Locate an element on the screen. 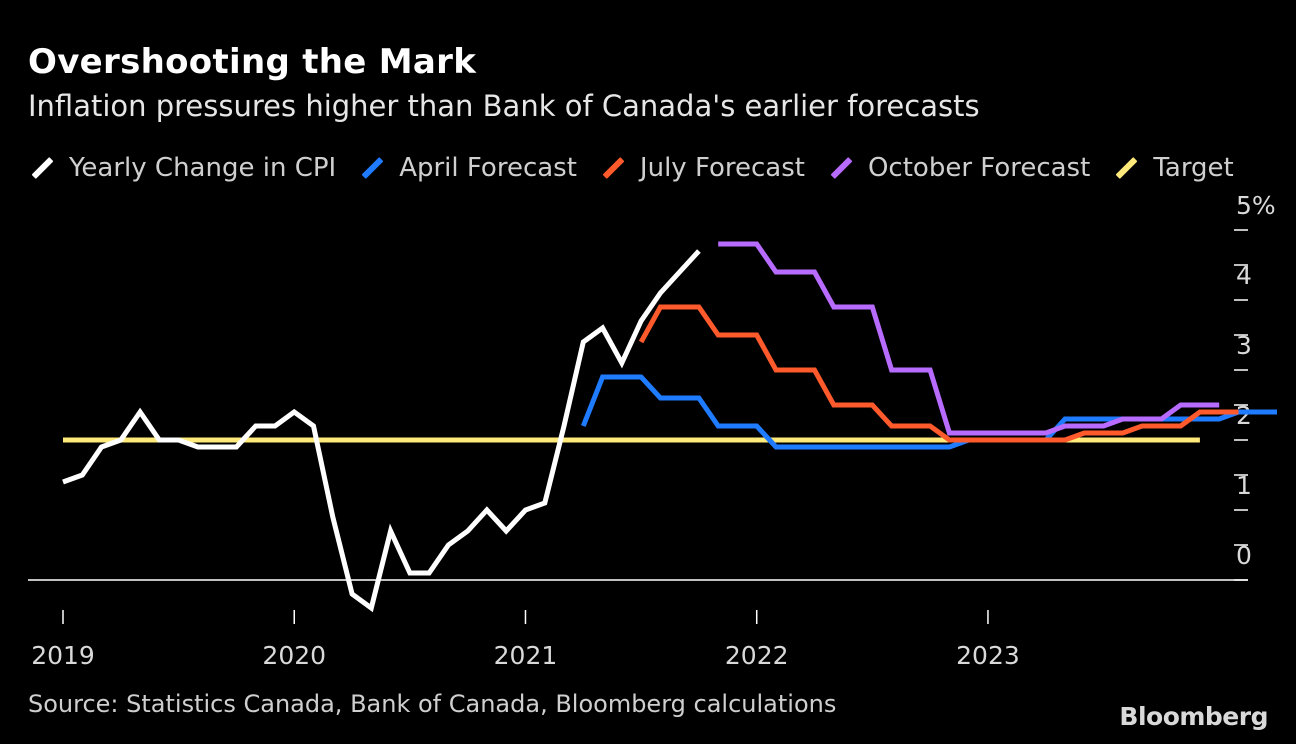  legend-label-cpi: Yearly Change in CPI is located at coordinates (203, 168).